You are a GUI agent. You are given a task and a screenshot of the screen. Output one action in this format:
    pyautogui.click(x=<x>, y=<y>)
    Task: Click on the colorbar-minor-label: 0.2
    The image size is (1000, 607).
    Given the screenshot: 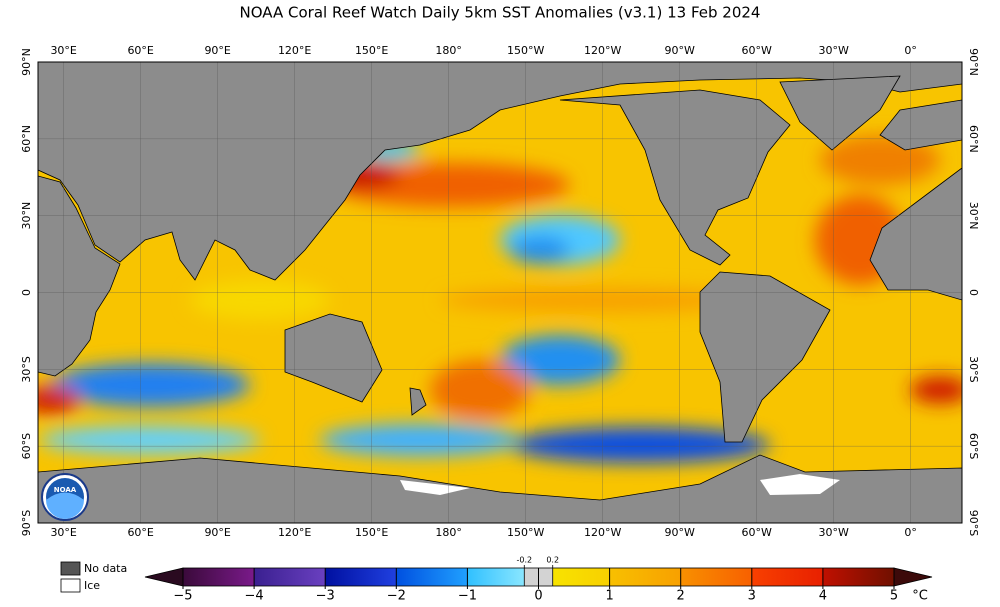 What is the action you would take?
    pyautogui.click(x=552, y=560)
    